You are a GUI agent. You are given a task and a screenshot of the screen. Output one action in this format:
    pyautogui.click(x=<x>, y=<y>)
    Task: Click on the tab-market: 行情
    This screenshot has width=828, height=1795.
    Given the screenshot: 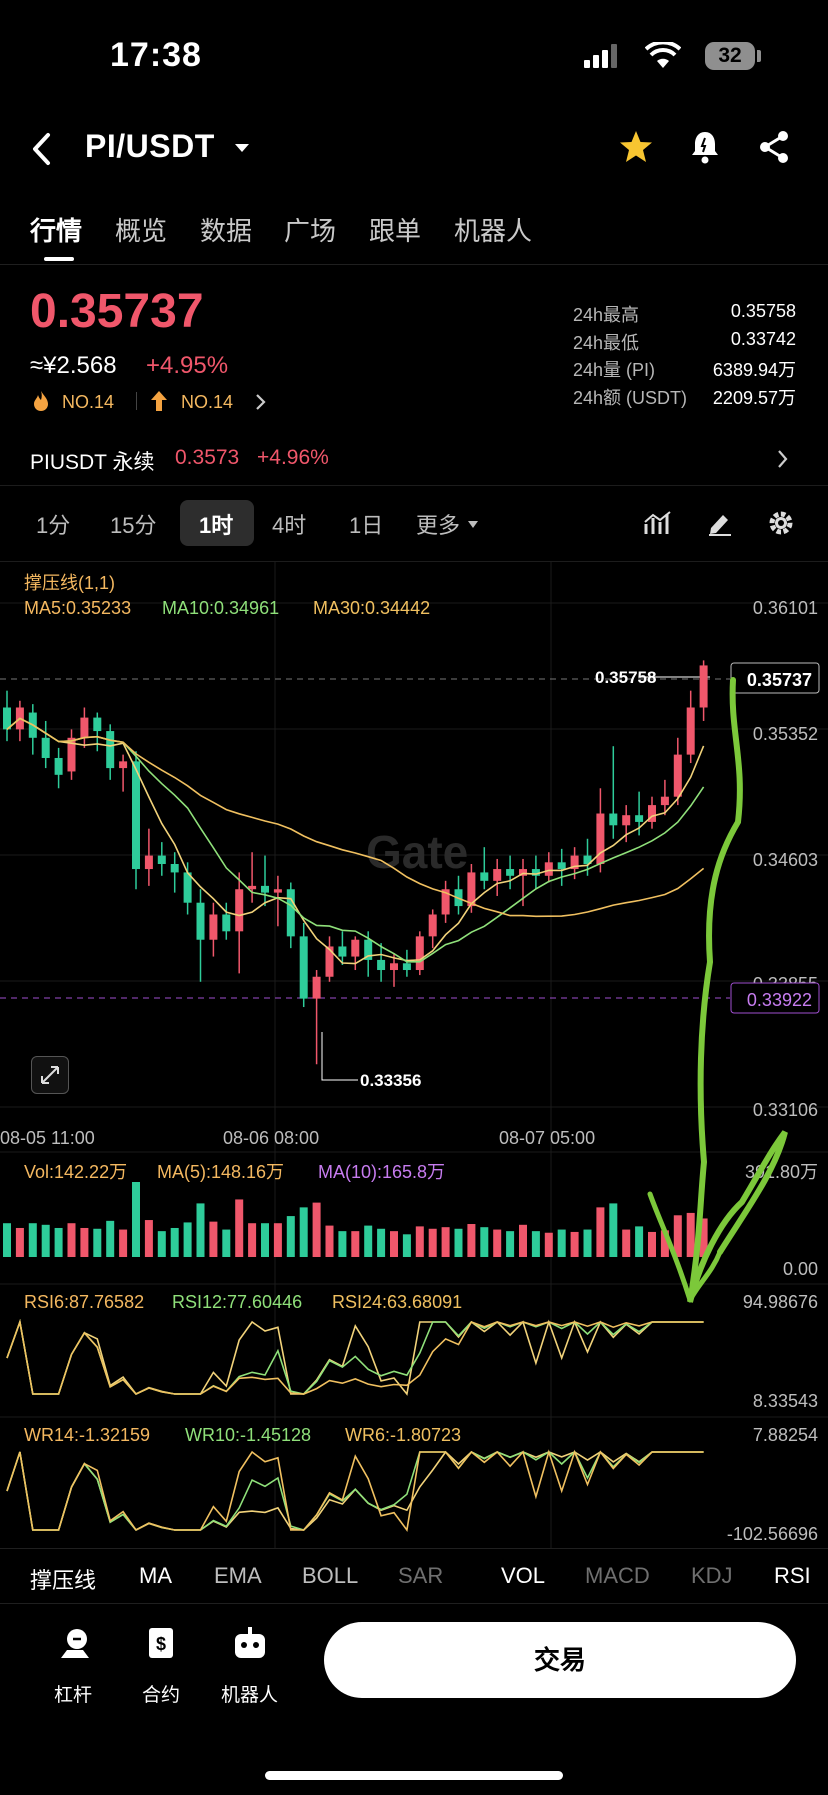 What is the action you would take?
    pyautogui.click(x=56, y=231)
    